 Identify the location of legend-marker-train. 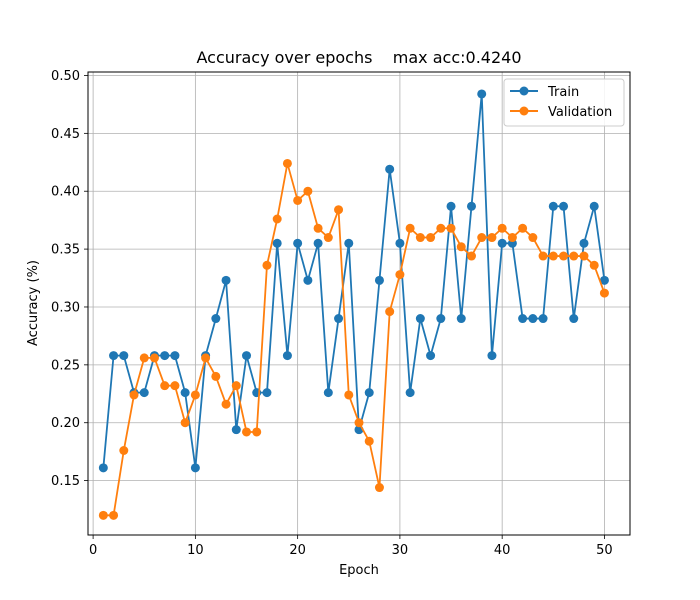
(524, 91).